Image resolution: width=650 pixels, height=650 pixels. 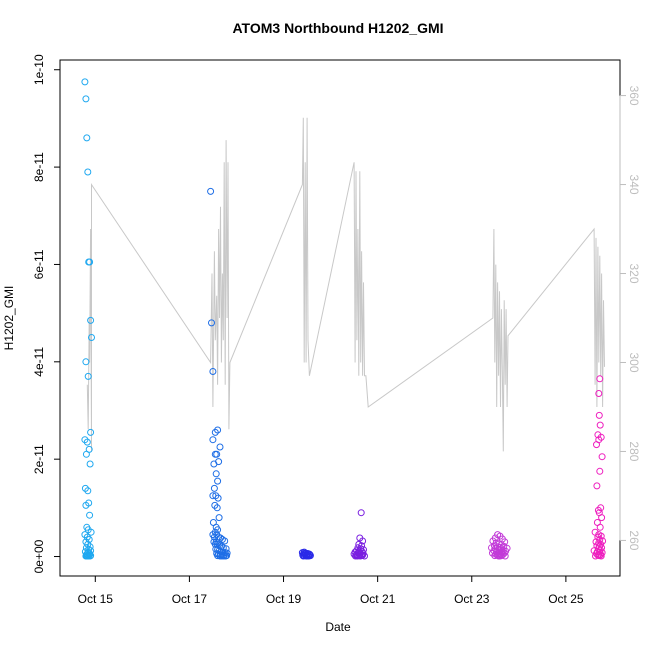 I want to click on x-axis: Oct 15 Oct 17 Oct 19 Oct 21 Oct 23 Oct 25, so click(x=331, y=590).